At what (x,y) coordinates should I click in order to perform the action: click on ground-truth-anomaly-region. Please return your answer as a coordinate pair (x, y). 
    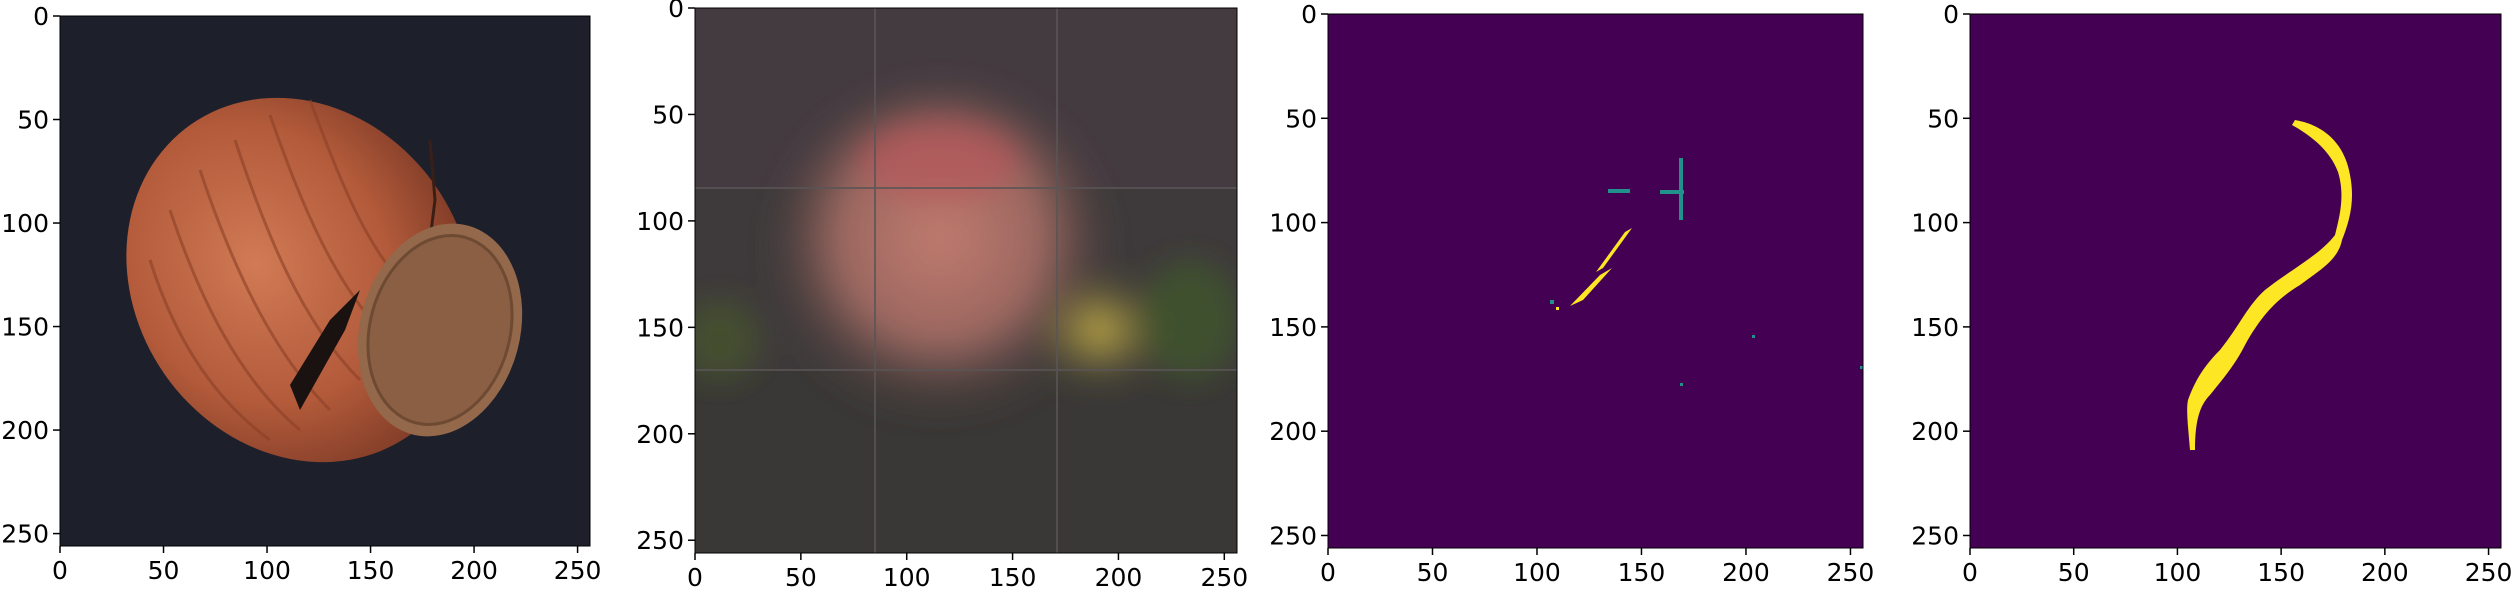
    Looking at the image, I should click on (2270, 285).